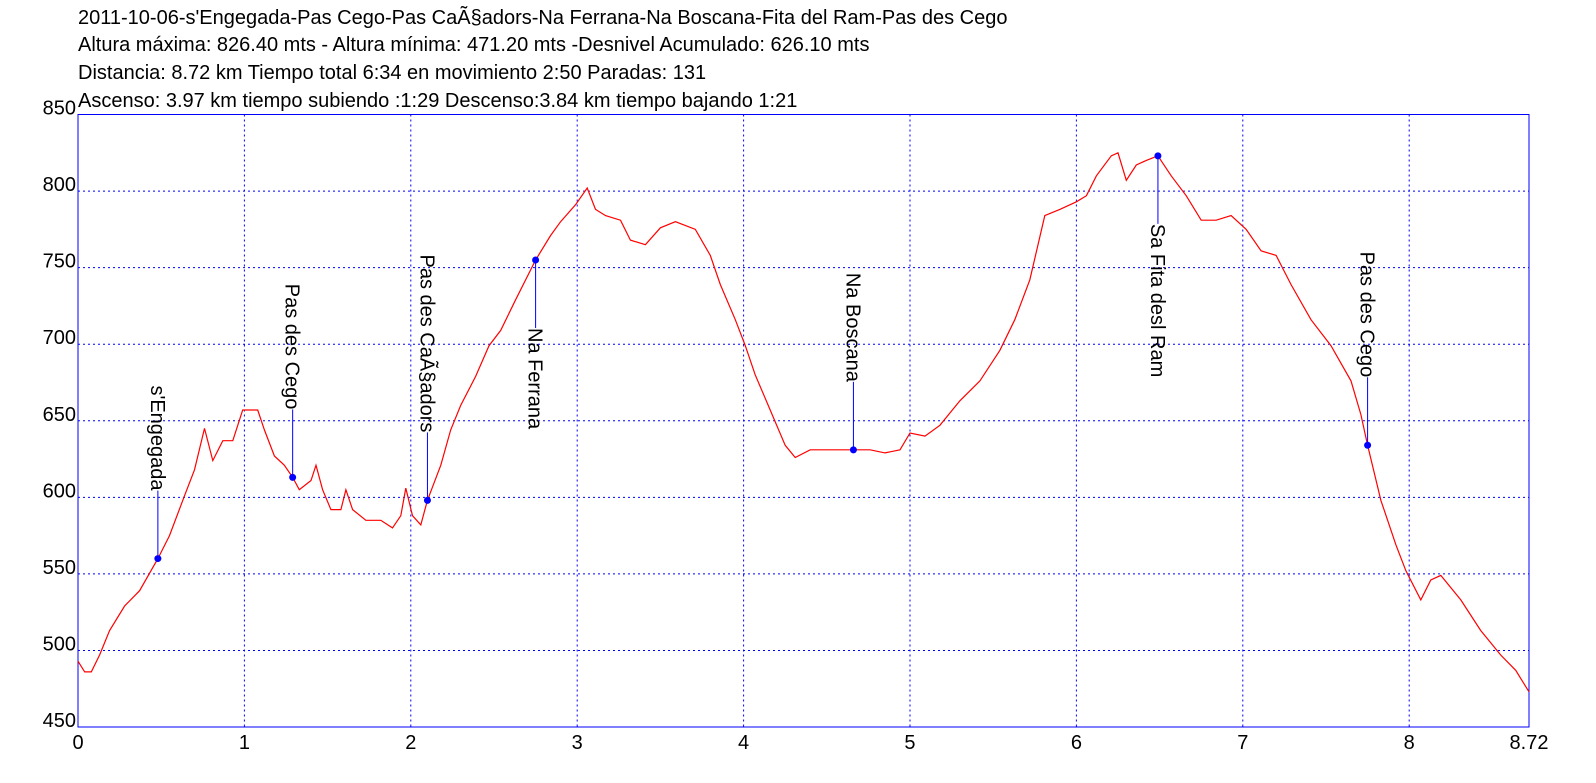 The height and width of the screenshot is (783, 1596). Describe the element at coordinates (535, 379) in the screenshot. I see `waypoint-label: Na Ferrana` at that location.